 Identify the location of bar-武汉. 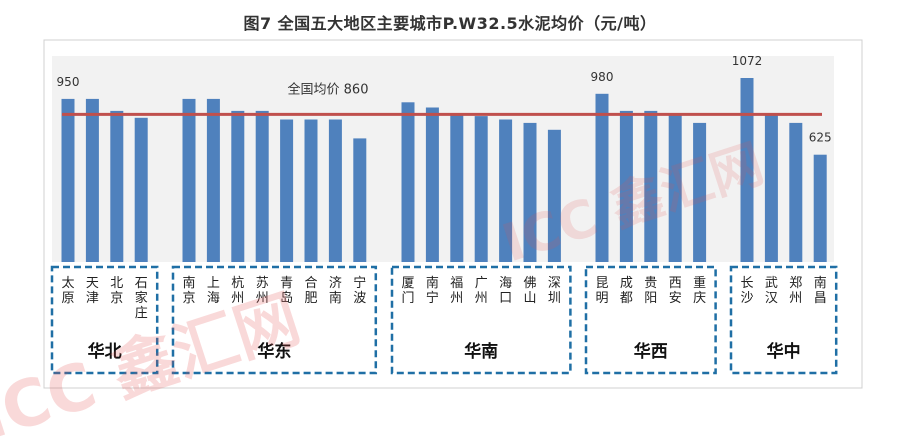
(771, 188).